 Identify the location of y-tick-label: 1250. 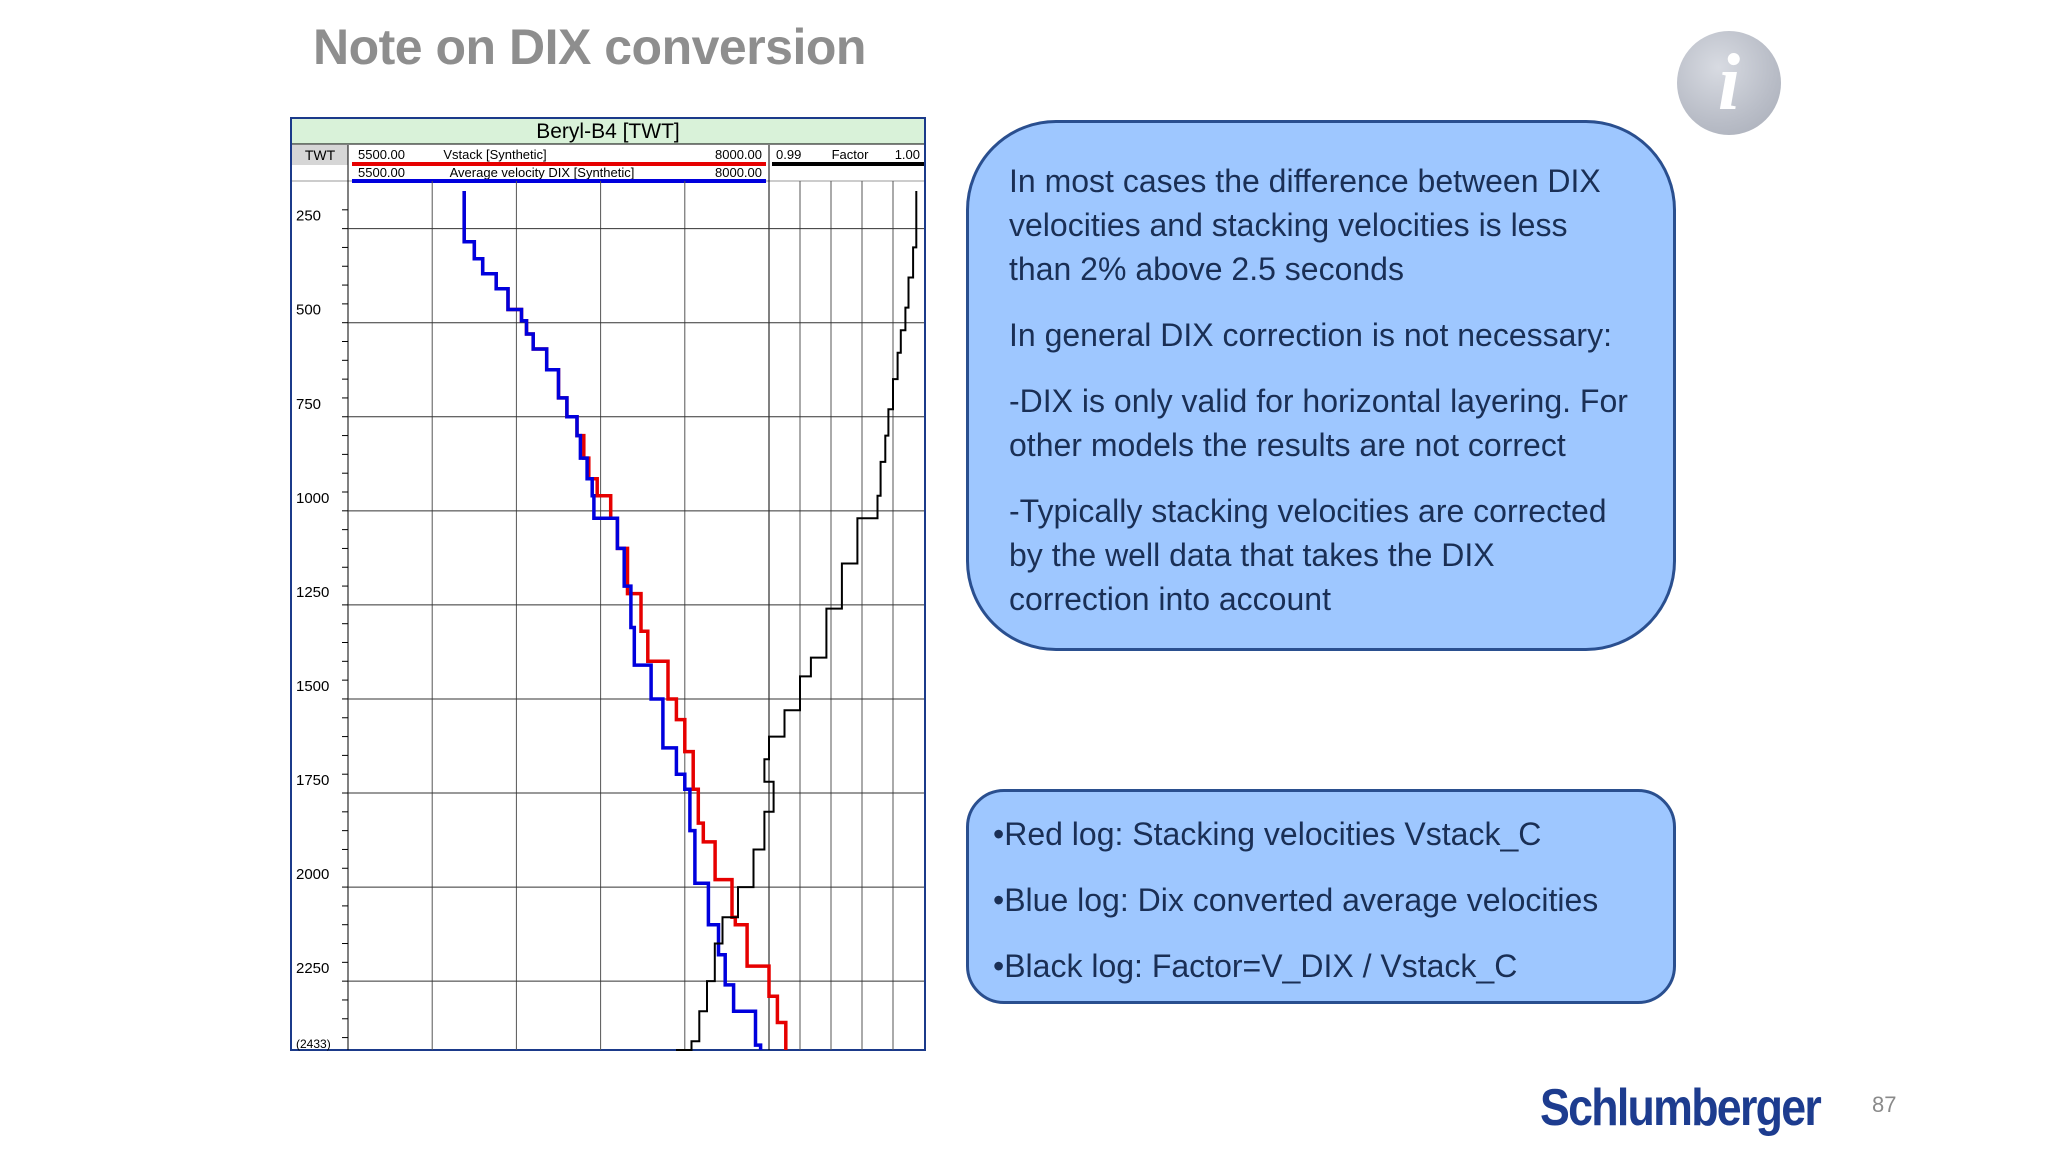
(312, 592).